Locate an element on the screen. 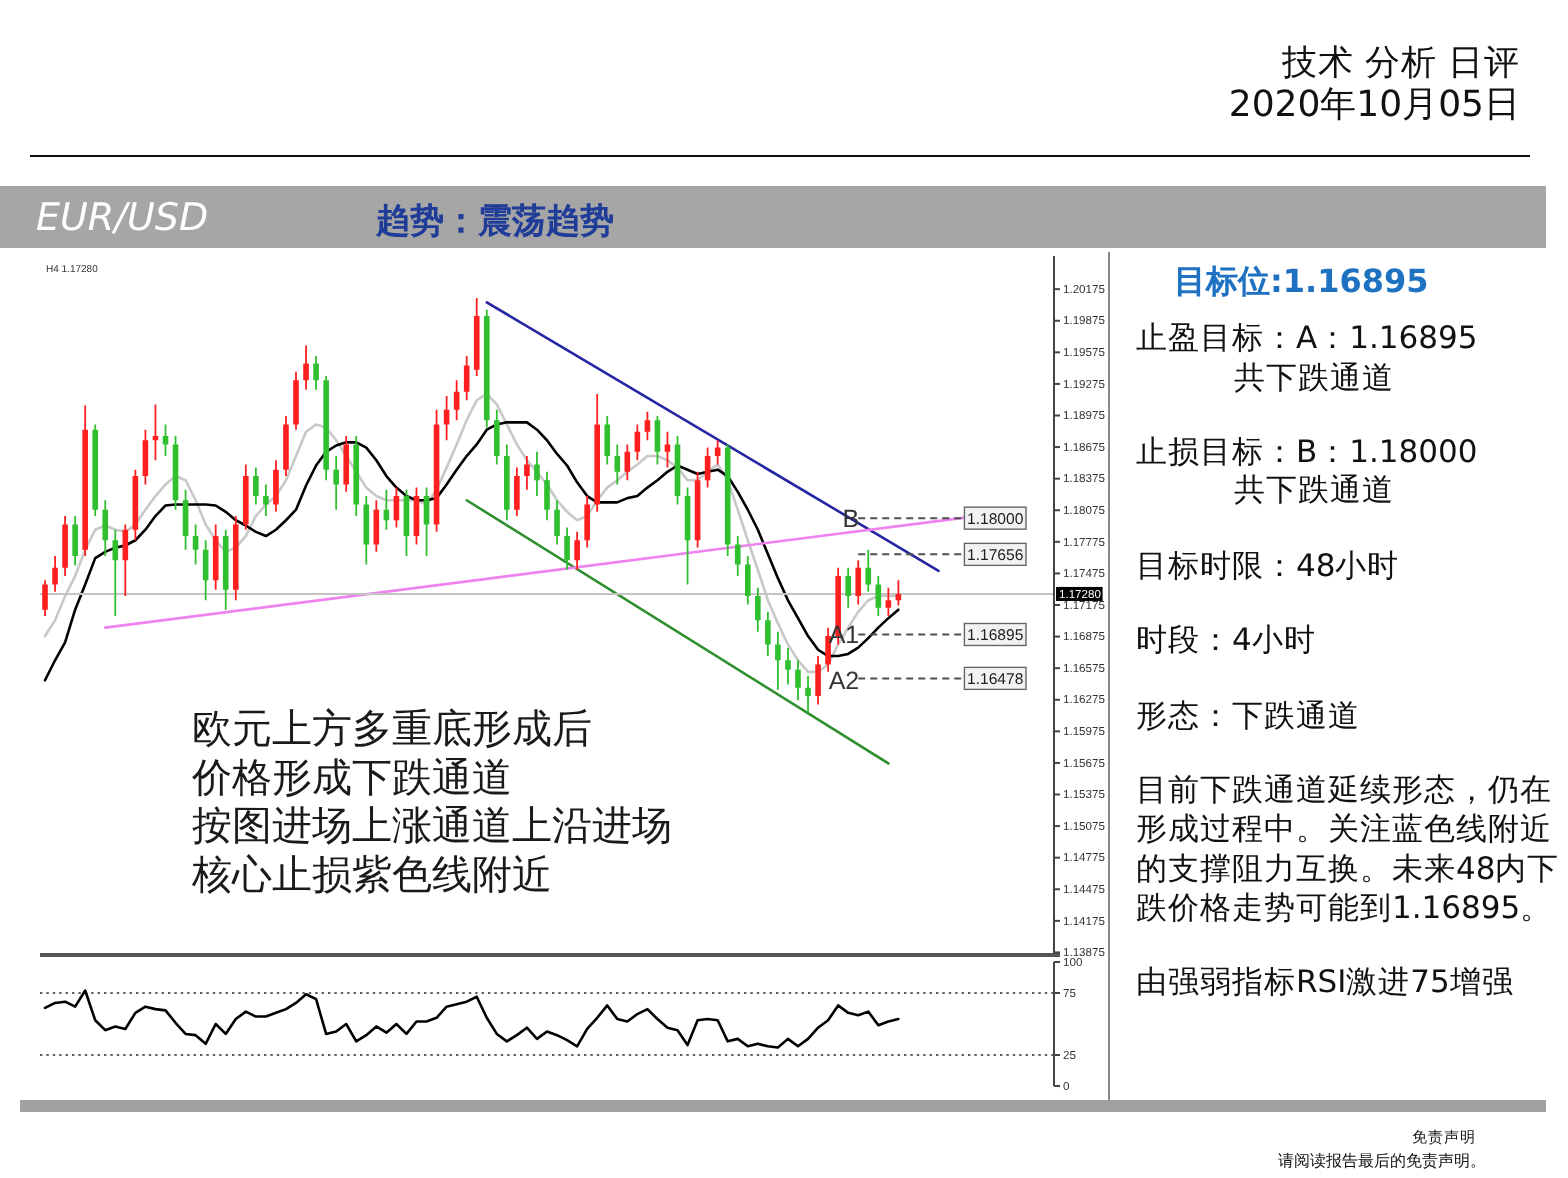 The height and width of the screenshot is (1178, 1568). text: 技术 分析 日评 is located at coordinates (1399, 64).